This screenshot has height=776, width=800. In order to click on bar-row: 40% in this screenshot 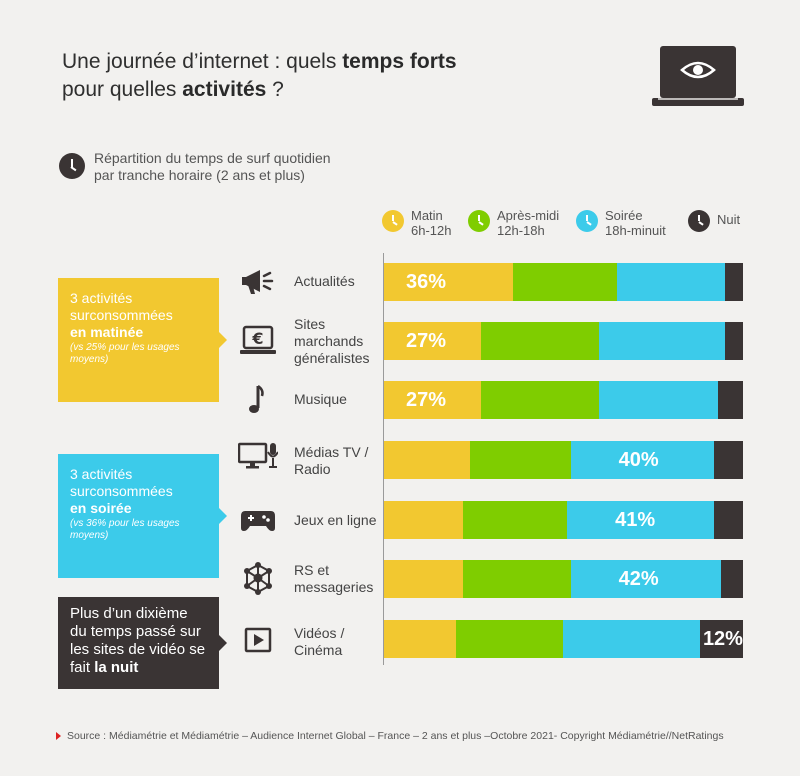, I will do `click(563, 460)`.